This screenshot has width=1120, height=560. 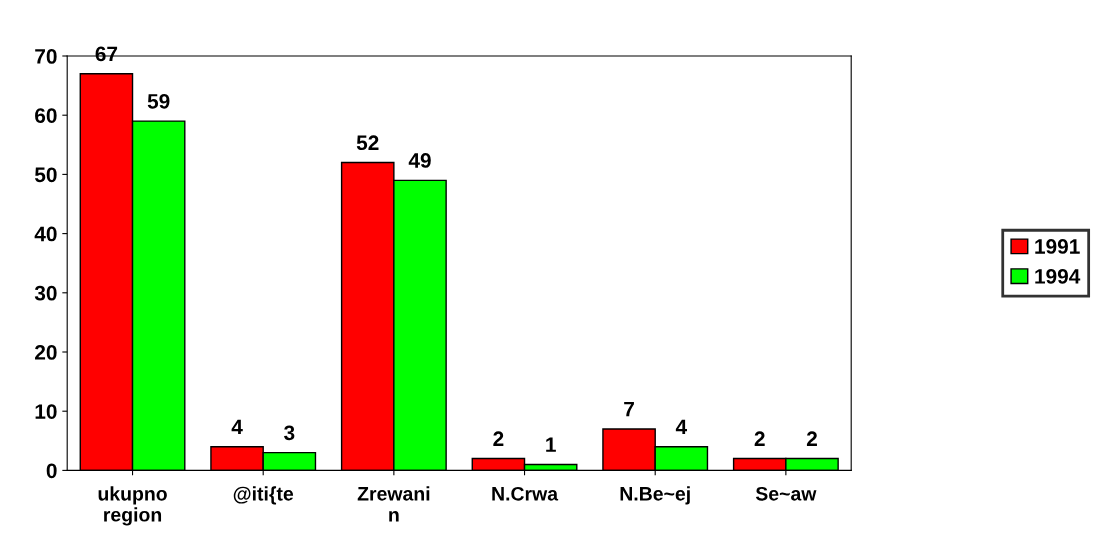 What do you see at coordinates (158, 101) in the screenshot?
I see `data-label: 59` at bounding box center [158, 101].